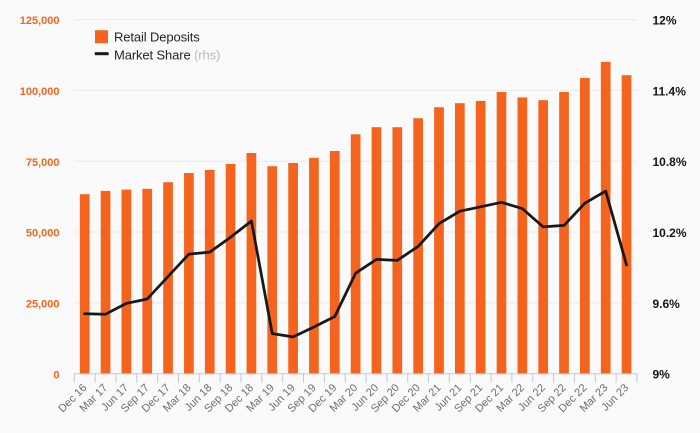 This screenshot has height=433, width=700. What do you see at coordinates (56, 375) in the screenshot?
I see `svg-text: 0` at bounding box center [56, 375].